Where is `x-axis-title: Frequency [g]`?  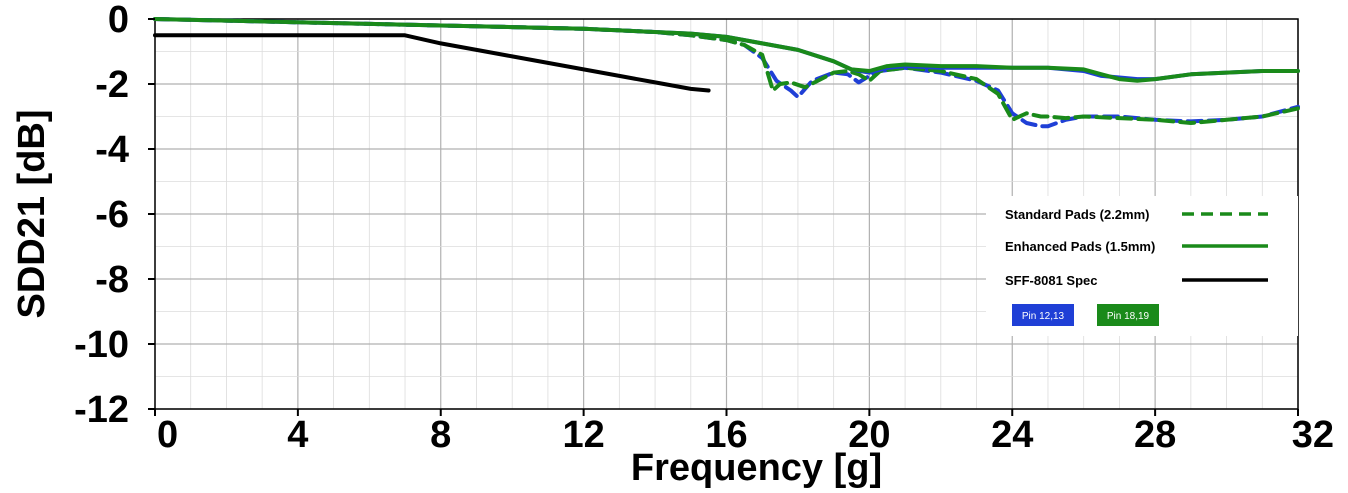 x-axis-title: Frequency [g] is located at coordinates (756, 467).